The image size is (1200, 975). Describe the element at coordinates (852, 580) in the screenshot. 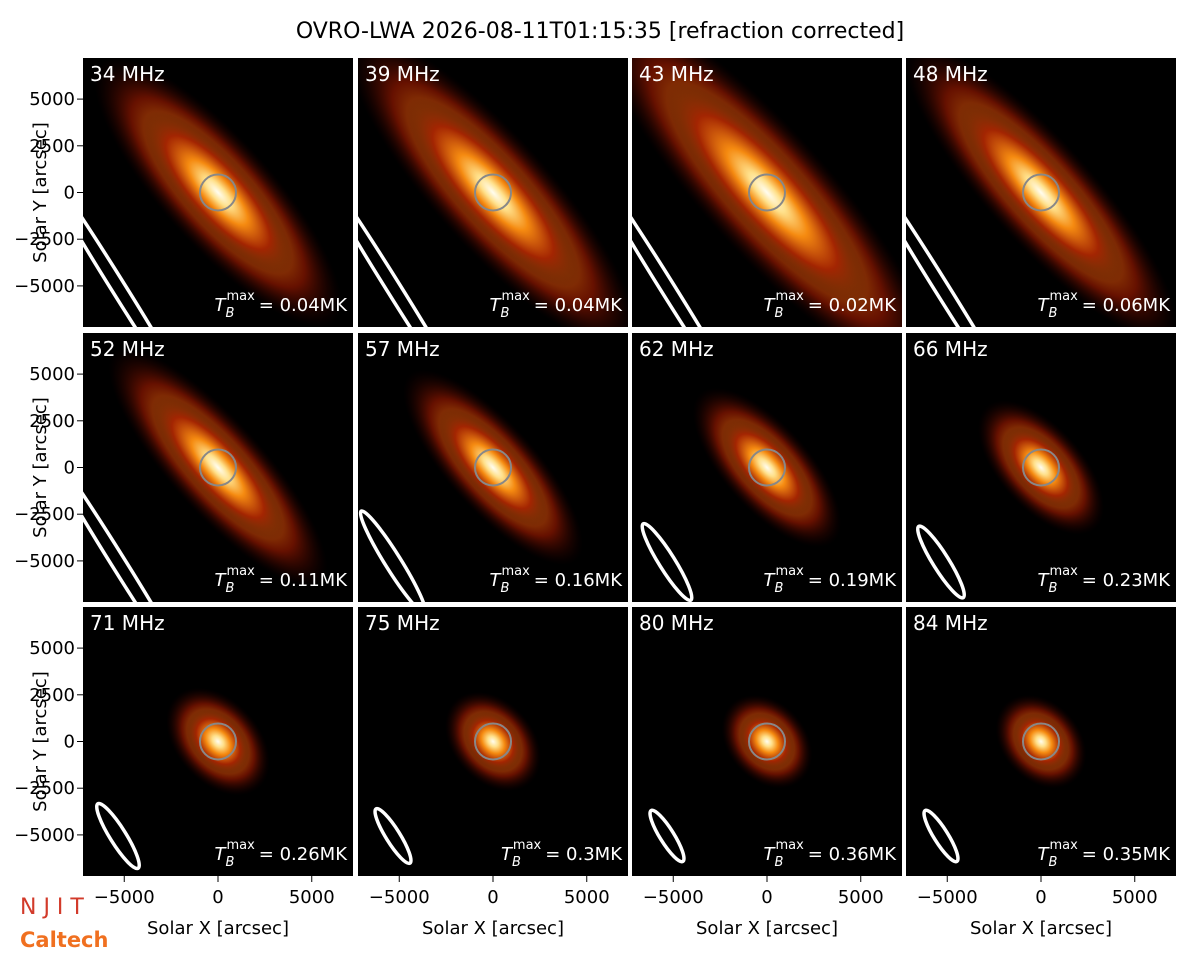

I see `tb-value: = 0.19MK` at that location.